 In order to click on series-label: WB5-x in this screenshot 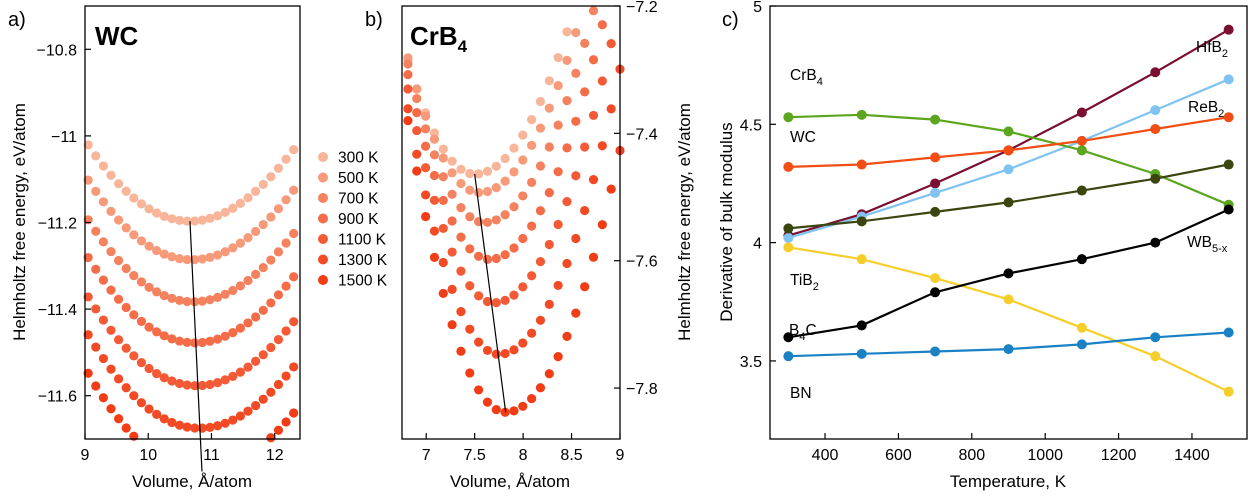, I will do `click(1207, 244)`.